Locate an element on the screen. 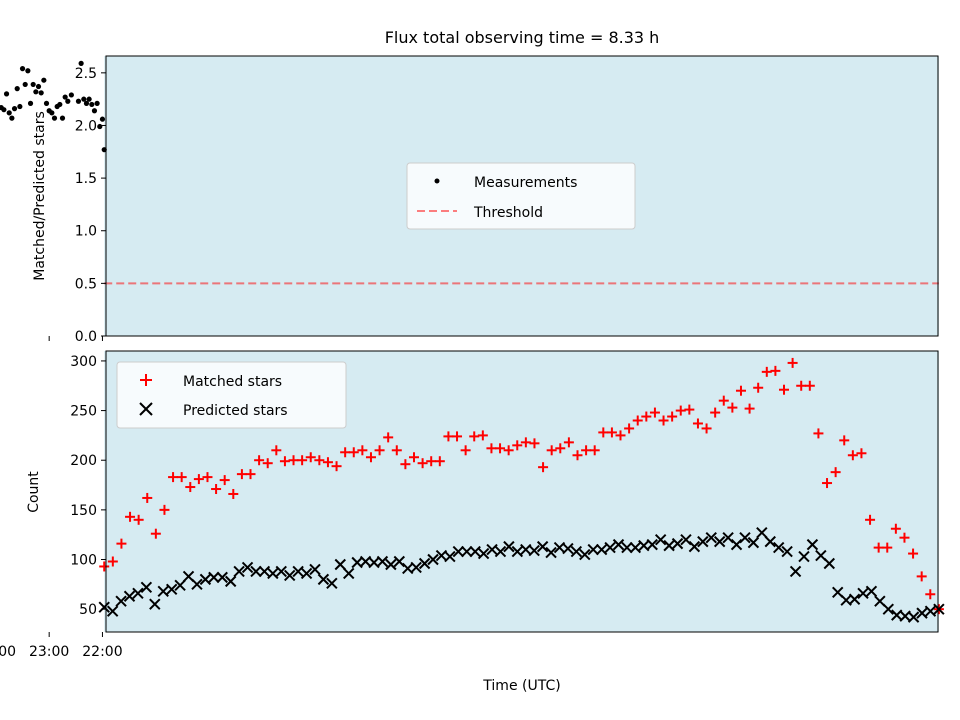 The width and height of the screenshot is (960, 720). x-axis-label: Time (UTC) is located at coordinates (521, 686).